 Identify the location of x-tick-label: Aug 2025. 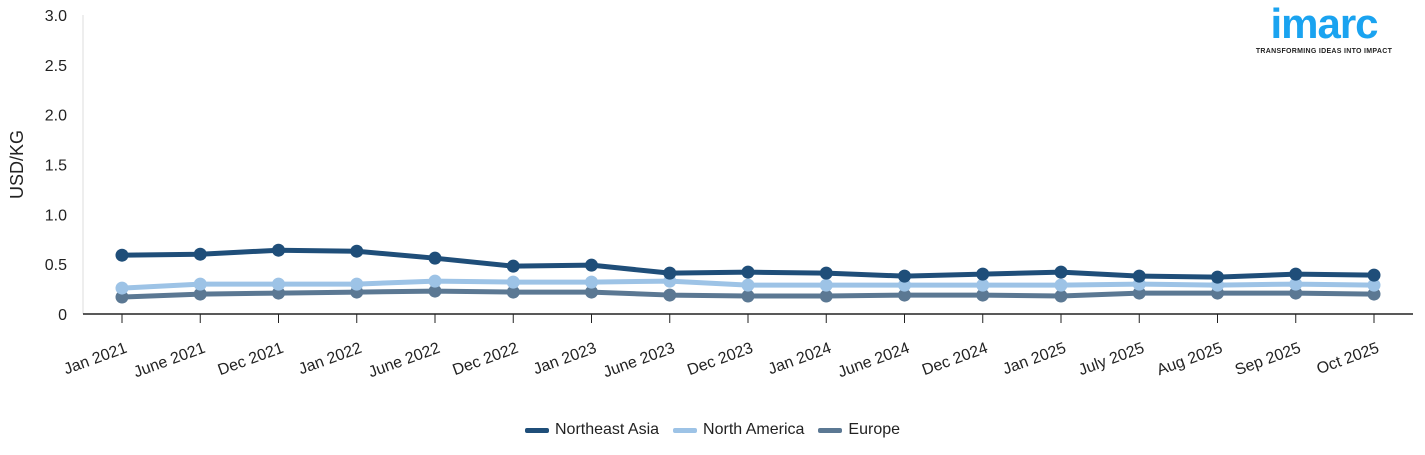
(1190, 359).